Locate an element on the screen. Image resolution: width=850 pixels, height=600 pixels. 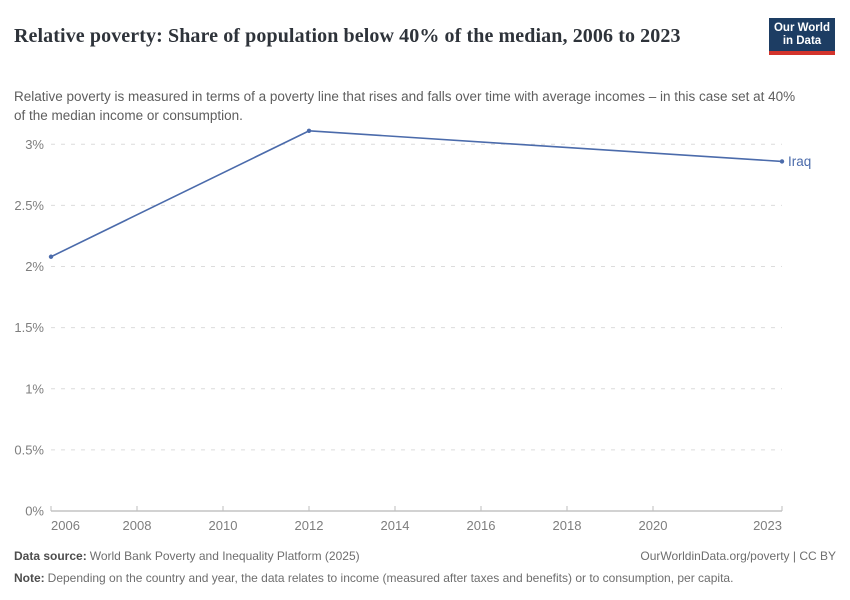
y-axis-tick-label: 1% is located at coordinates (34, 388).